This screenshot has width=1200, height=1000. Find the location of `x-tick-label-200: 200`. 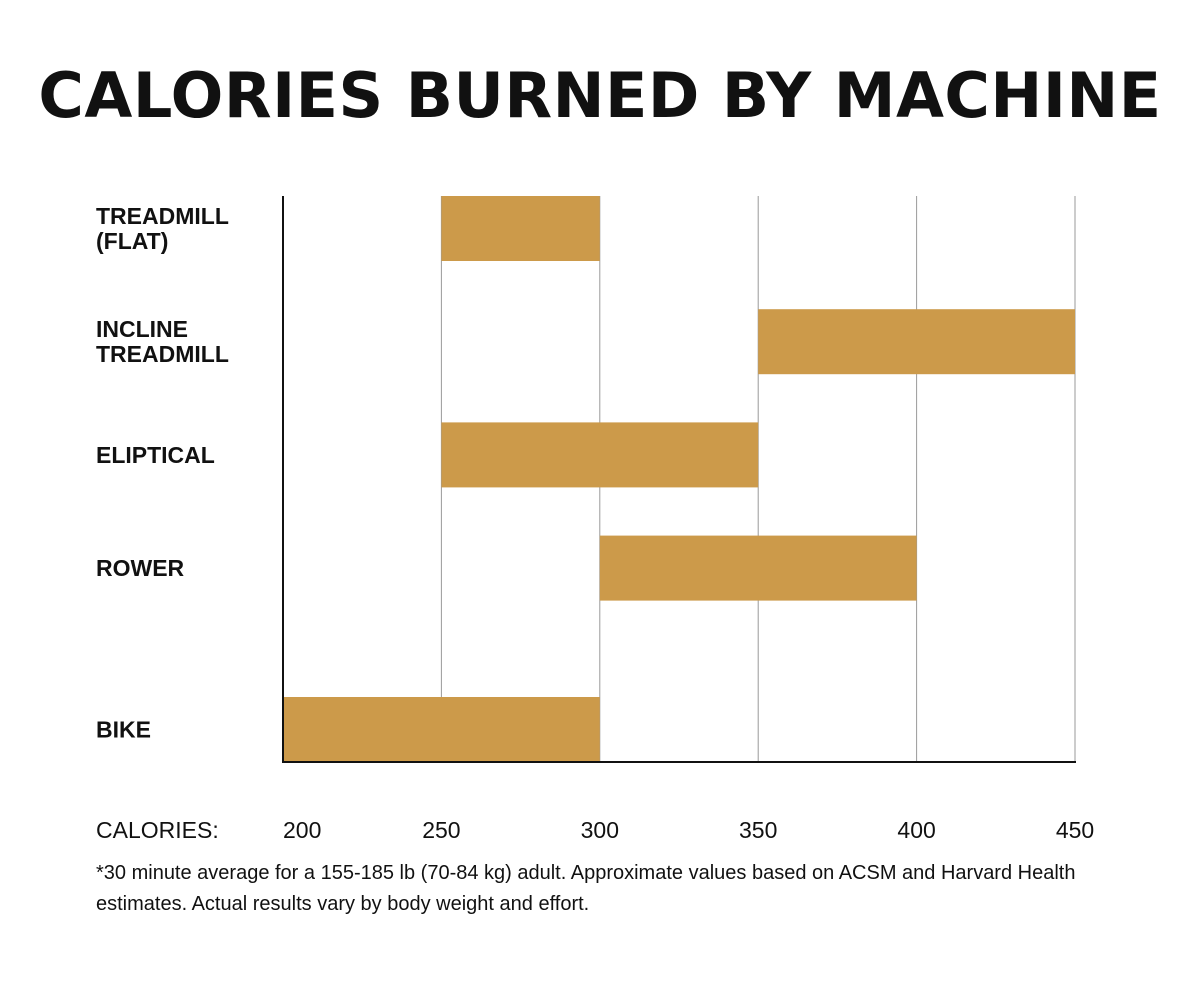

x-tick-label-200: 200 is located at coordinates (302, 830).